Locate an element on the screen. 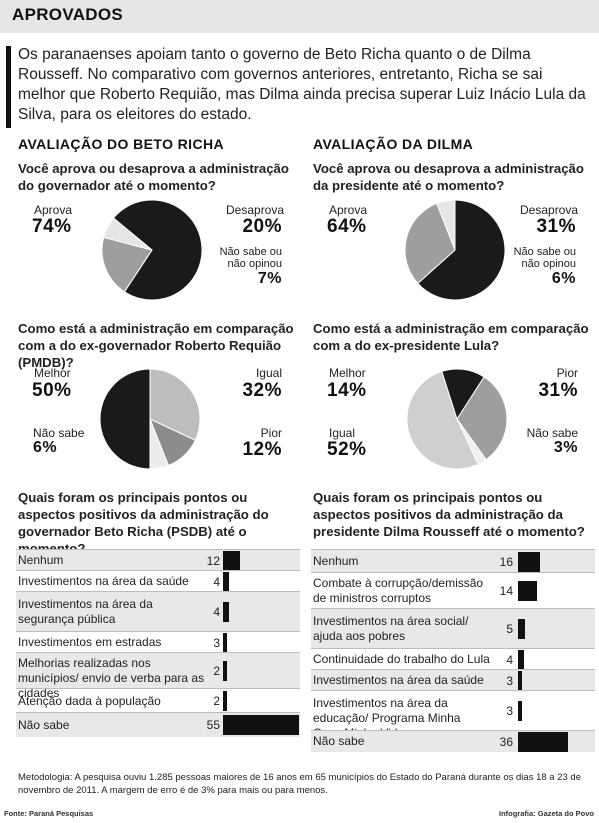 The width and height of the screenshot is (599, 823). table-row: Nenhum 12 is located at coordinates (158, 560).